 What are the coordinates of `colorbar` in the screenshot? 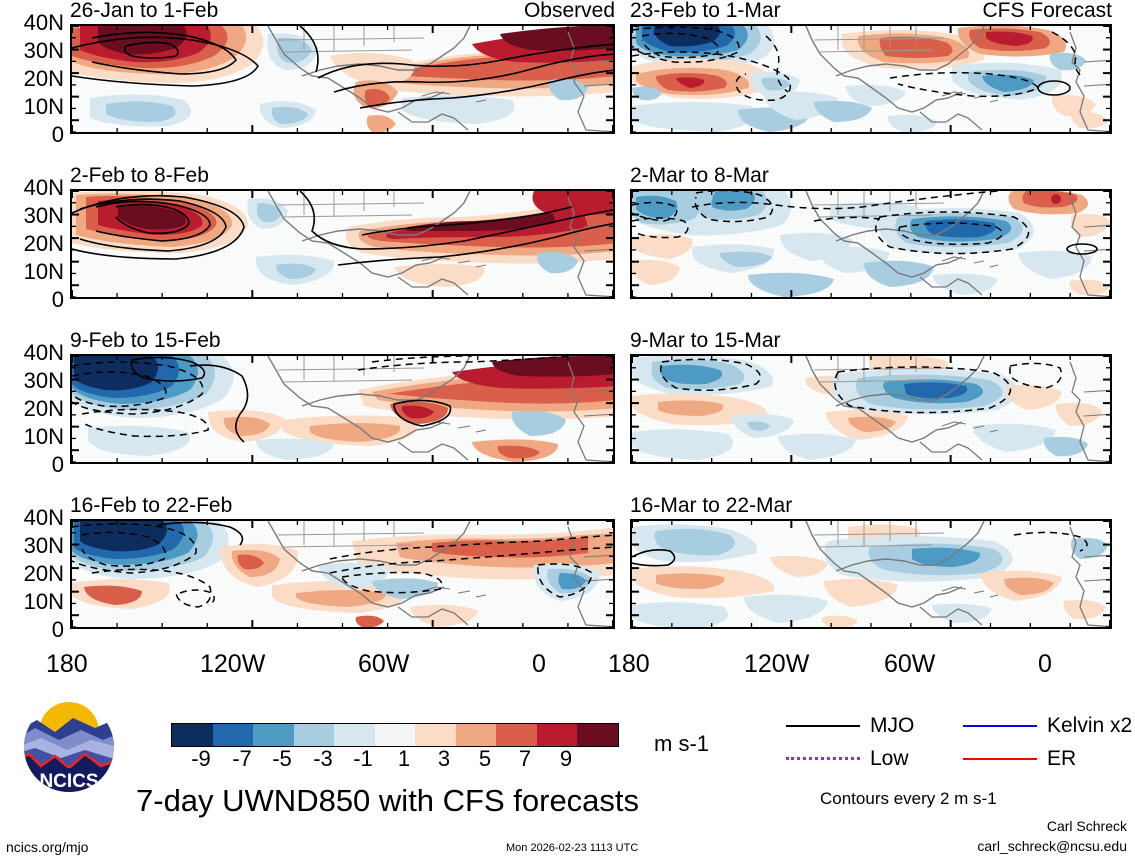 It's located at (395, 735).